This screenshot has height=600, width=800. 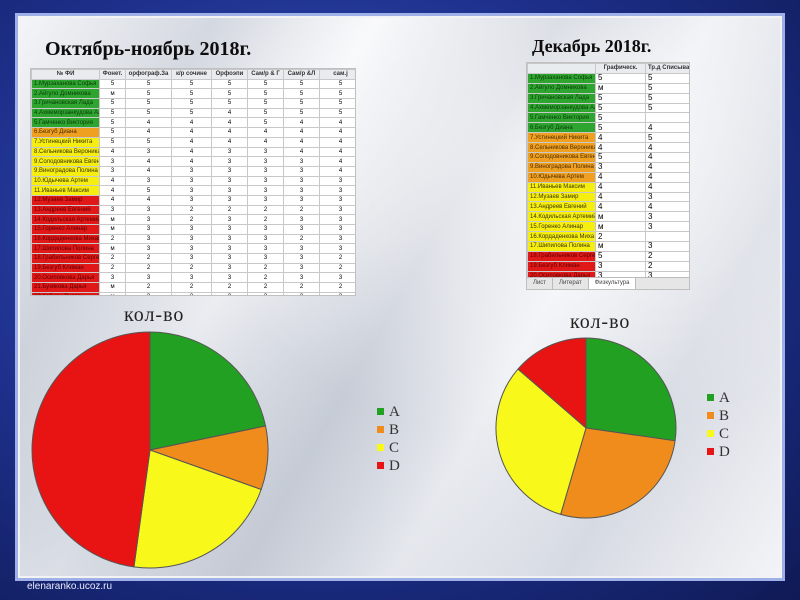 What do you see at coordinates (561, 187) in the screenshot?
I see `student-name-cell: 11.Иваньев Максим` at bounding box center [561, 187].